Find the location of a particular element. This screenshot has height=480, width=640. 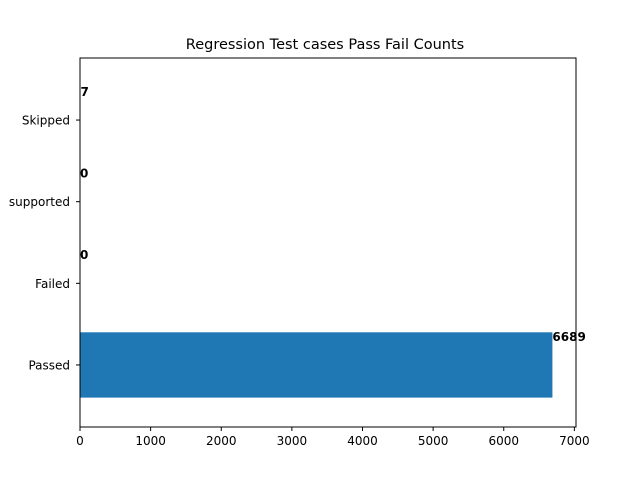

x-tick-label-5000: 5000 is located at coordinates (433, 441).